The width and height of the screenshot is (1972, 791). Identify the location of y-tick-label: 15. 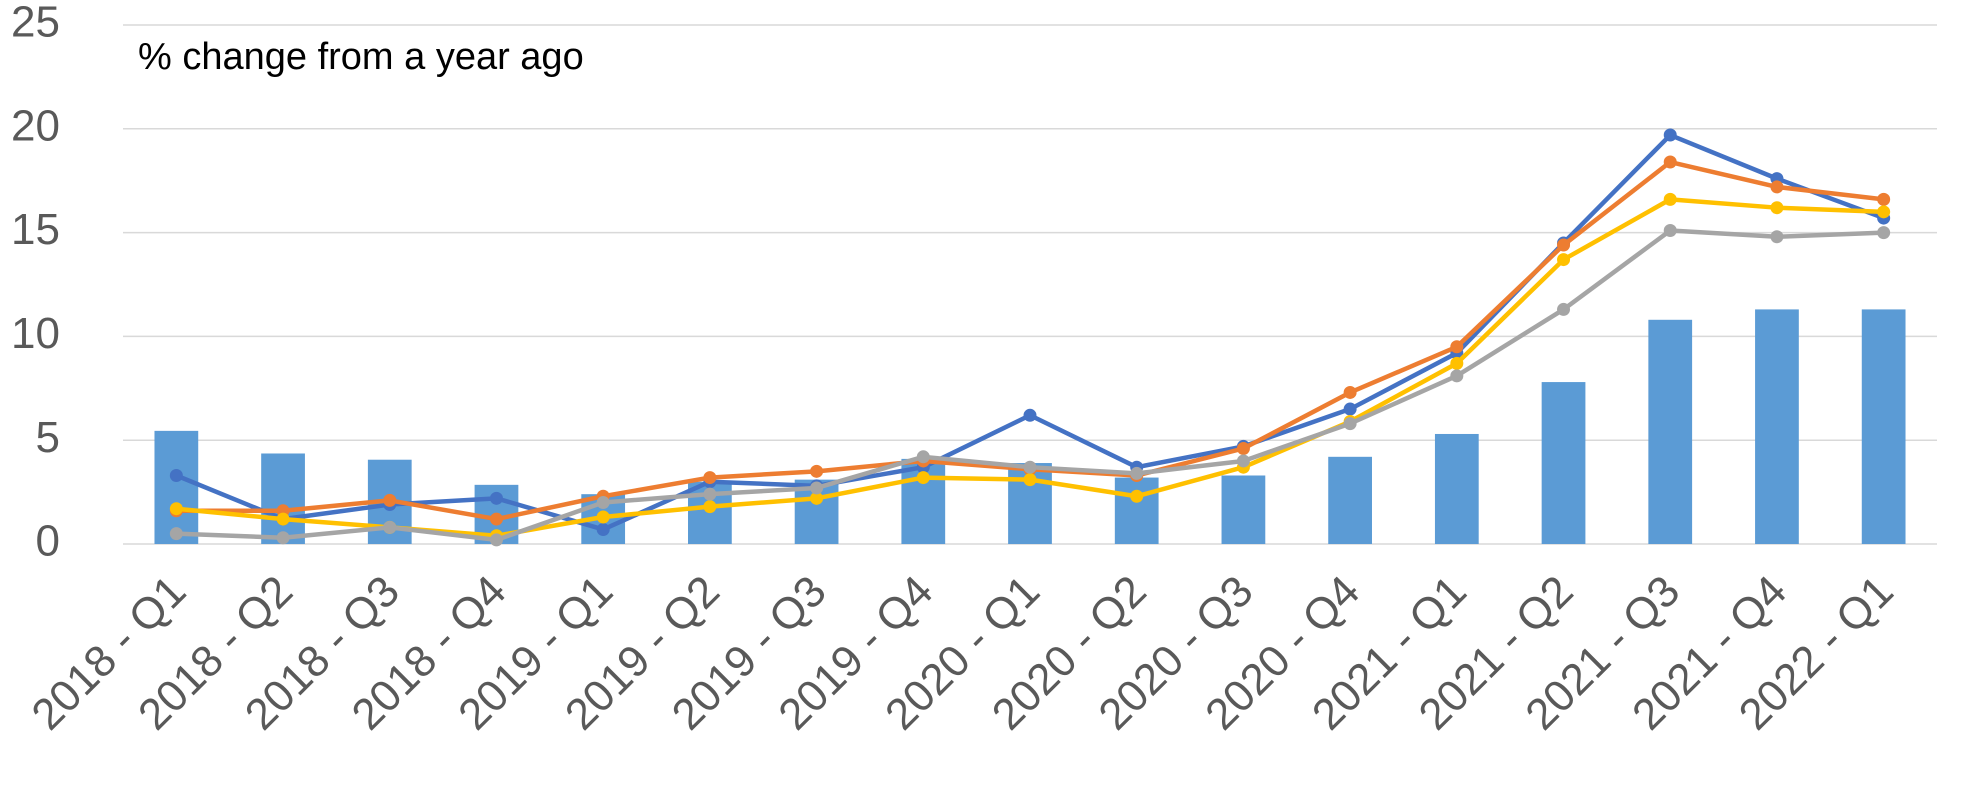
(35, 229).